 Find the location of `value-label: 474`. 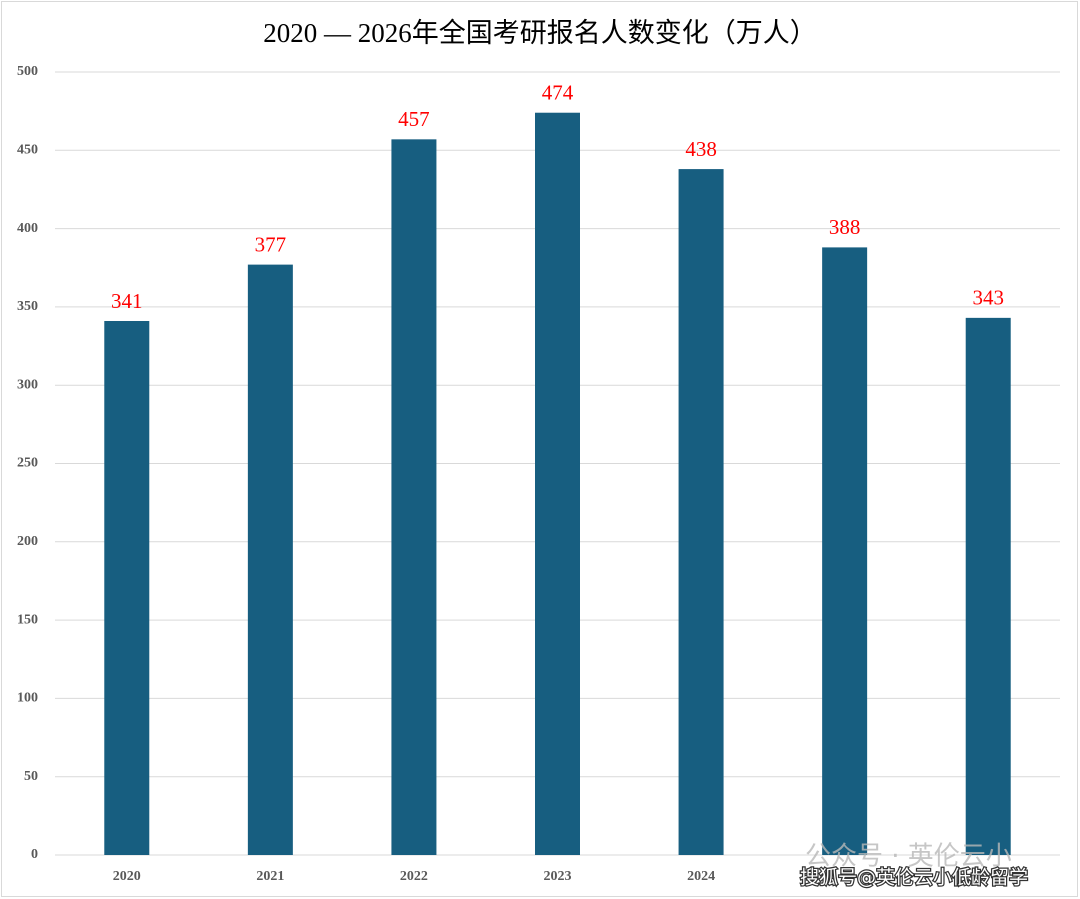

value-label: 474 is located at coordinates (558, 93).